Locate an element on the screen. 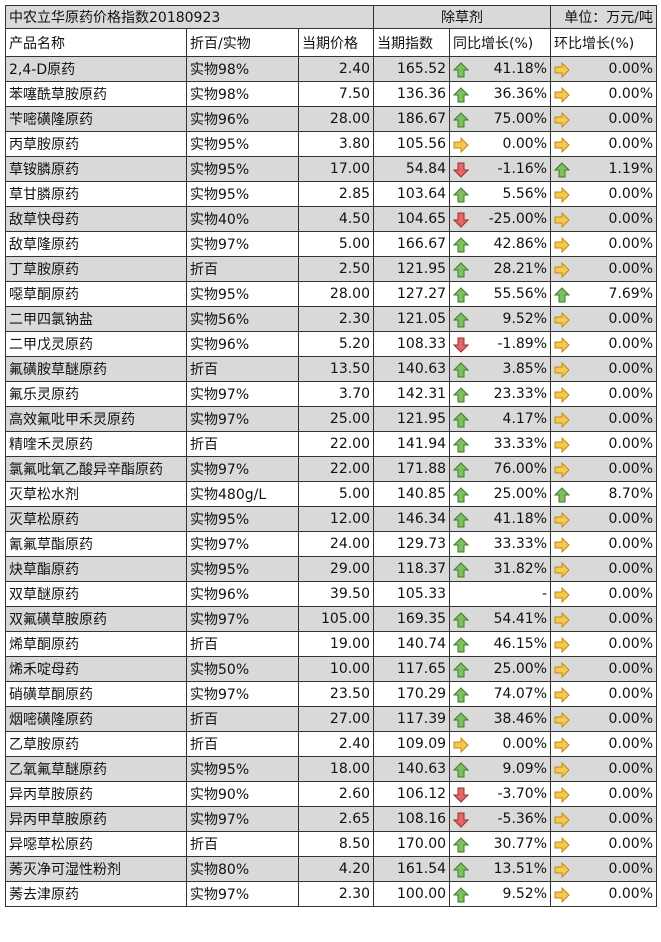  cell: 实物56% is located at coordinates (242, 319).